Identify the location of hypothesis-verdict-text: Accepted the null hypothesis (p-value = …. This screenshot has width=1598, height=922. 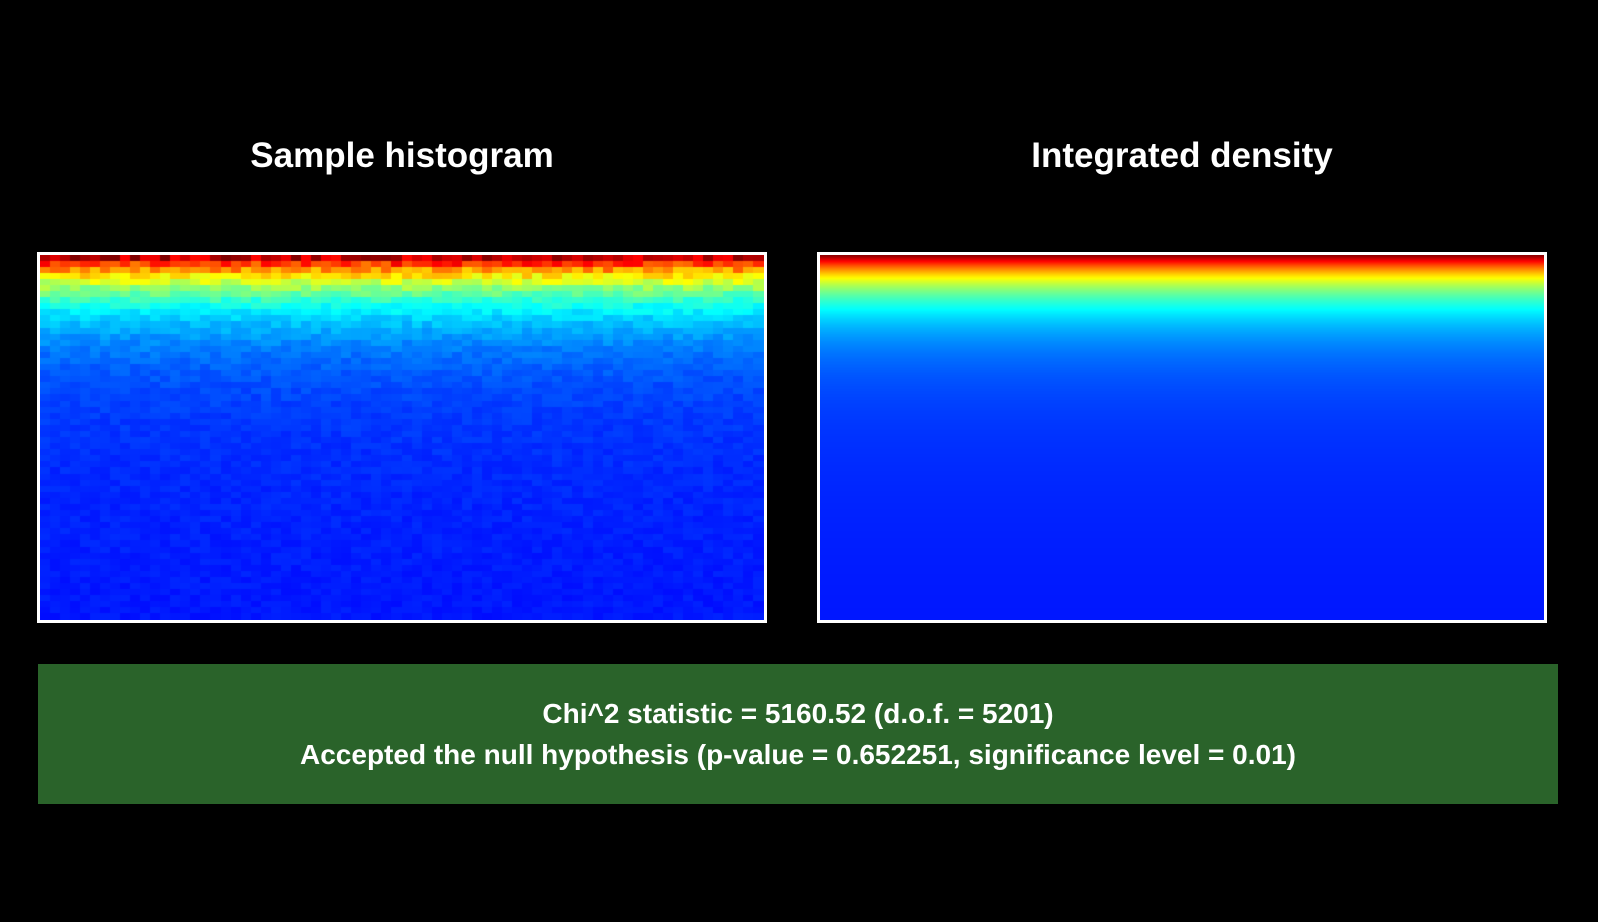
(798, 754).